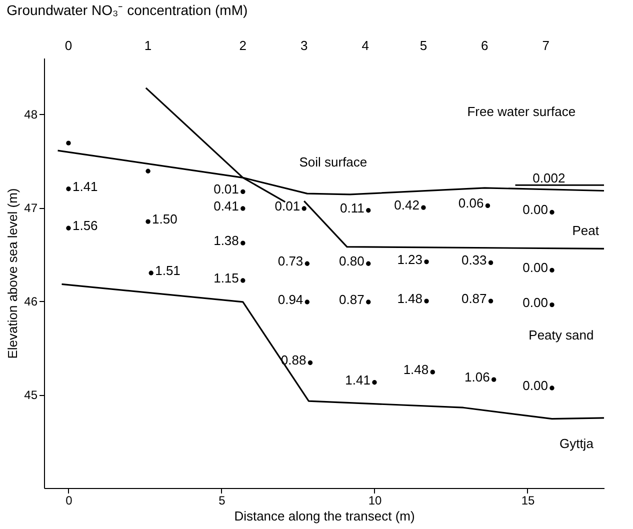  What do you see at coordinates (291, 261) in the screenshot?
I see `annotation: 0.73` at bounding box center [291, 261].